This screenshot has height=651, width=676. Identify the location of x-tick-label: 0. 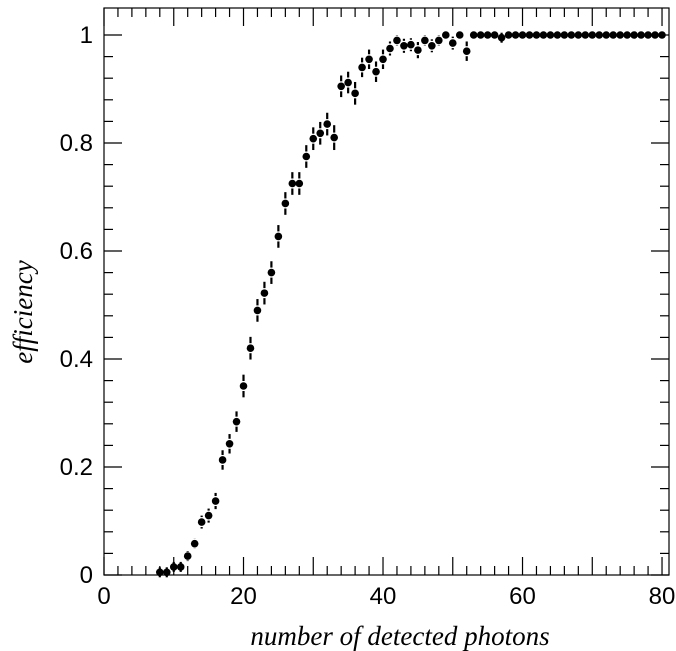
(103, 596).